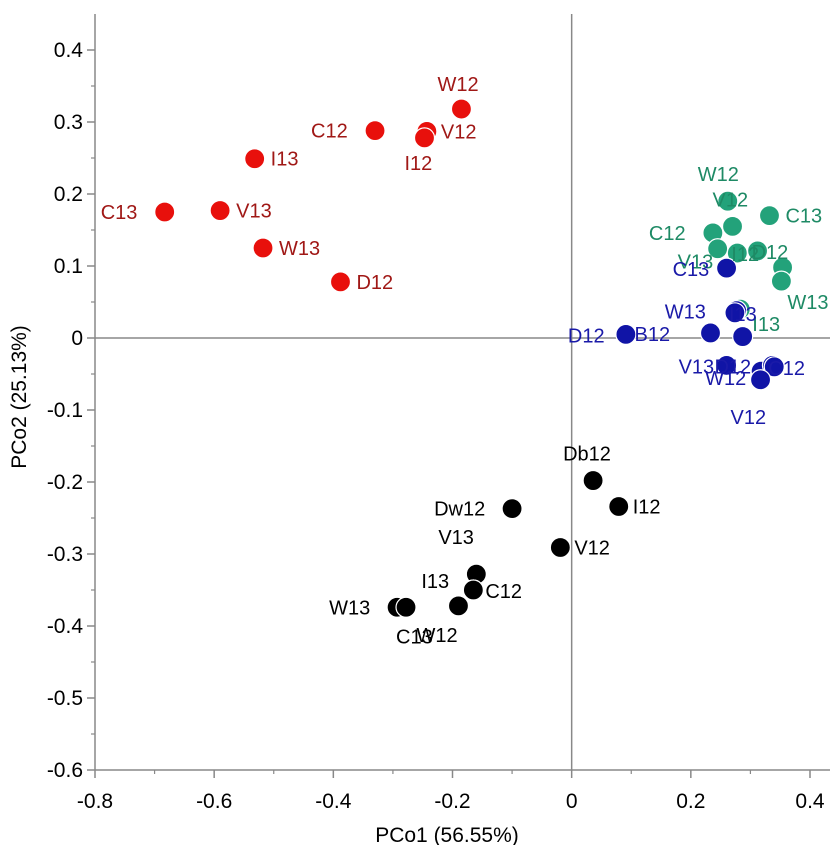 This screenshot has width=830, height=845. I want to click on point-label: B12, so click(652, 335).